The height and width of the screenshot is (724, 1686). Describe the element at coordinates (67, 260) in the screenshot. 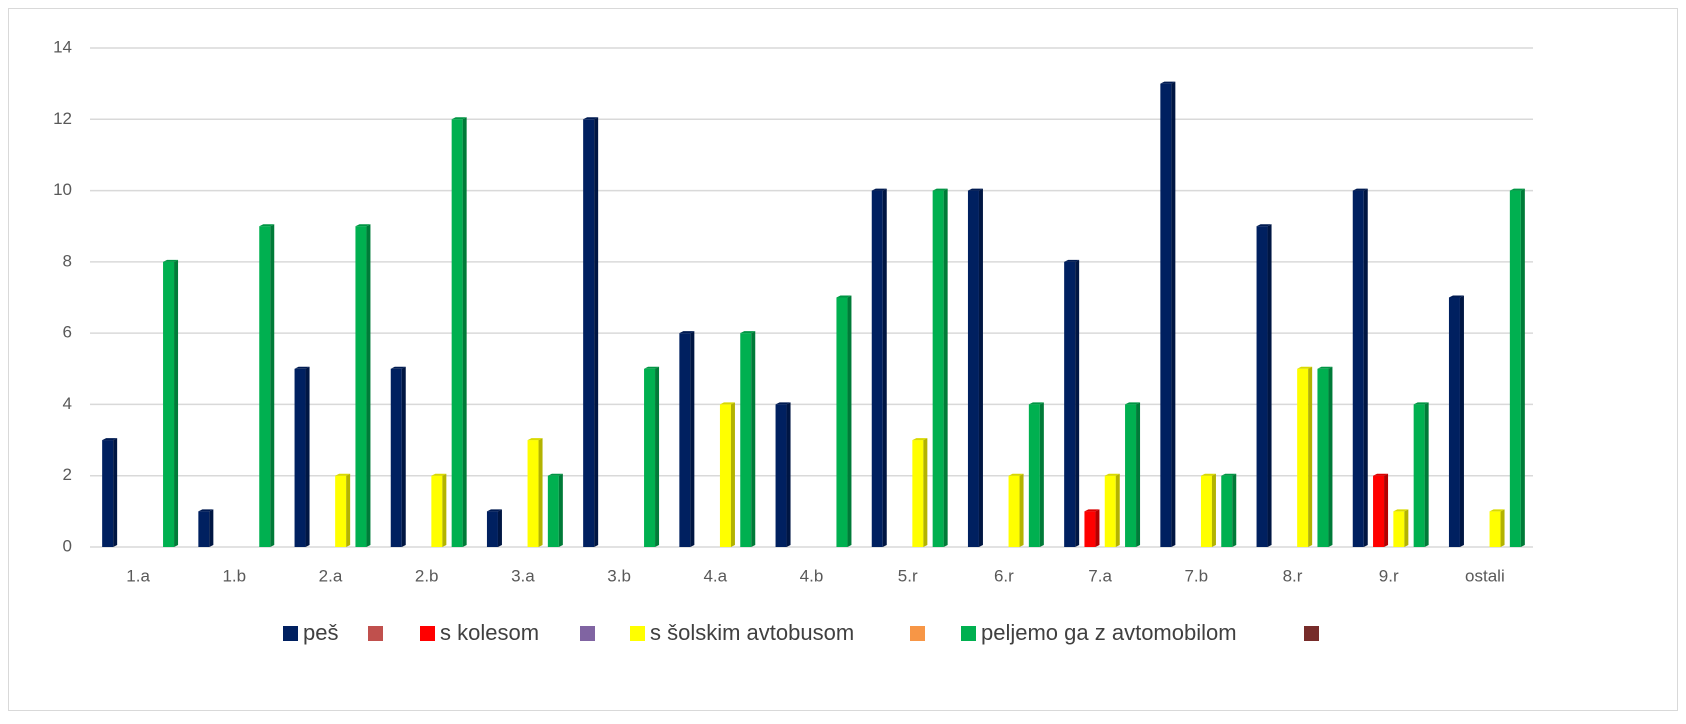

I see `y-tick-label: 8` at that location.